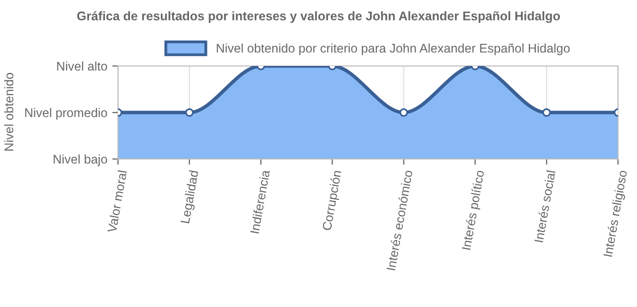 This screenshot has height=307, width=637. Describe the element at coordinates (399, 220) in the screenshot. I see `x-tick-label: Interés económico` at that location.